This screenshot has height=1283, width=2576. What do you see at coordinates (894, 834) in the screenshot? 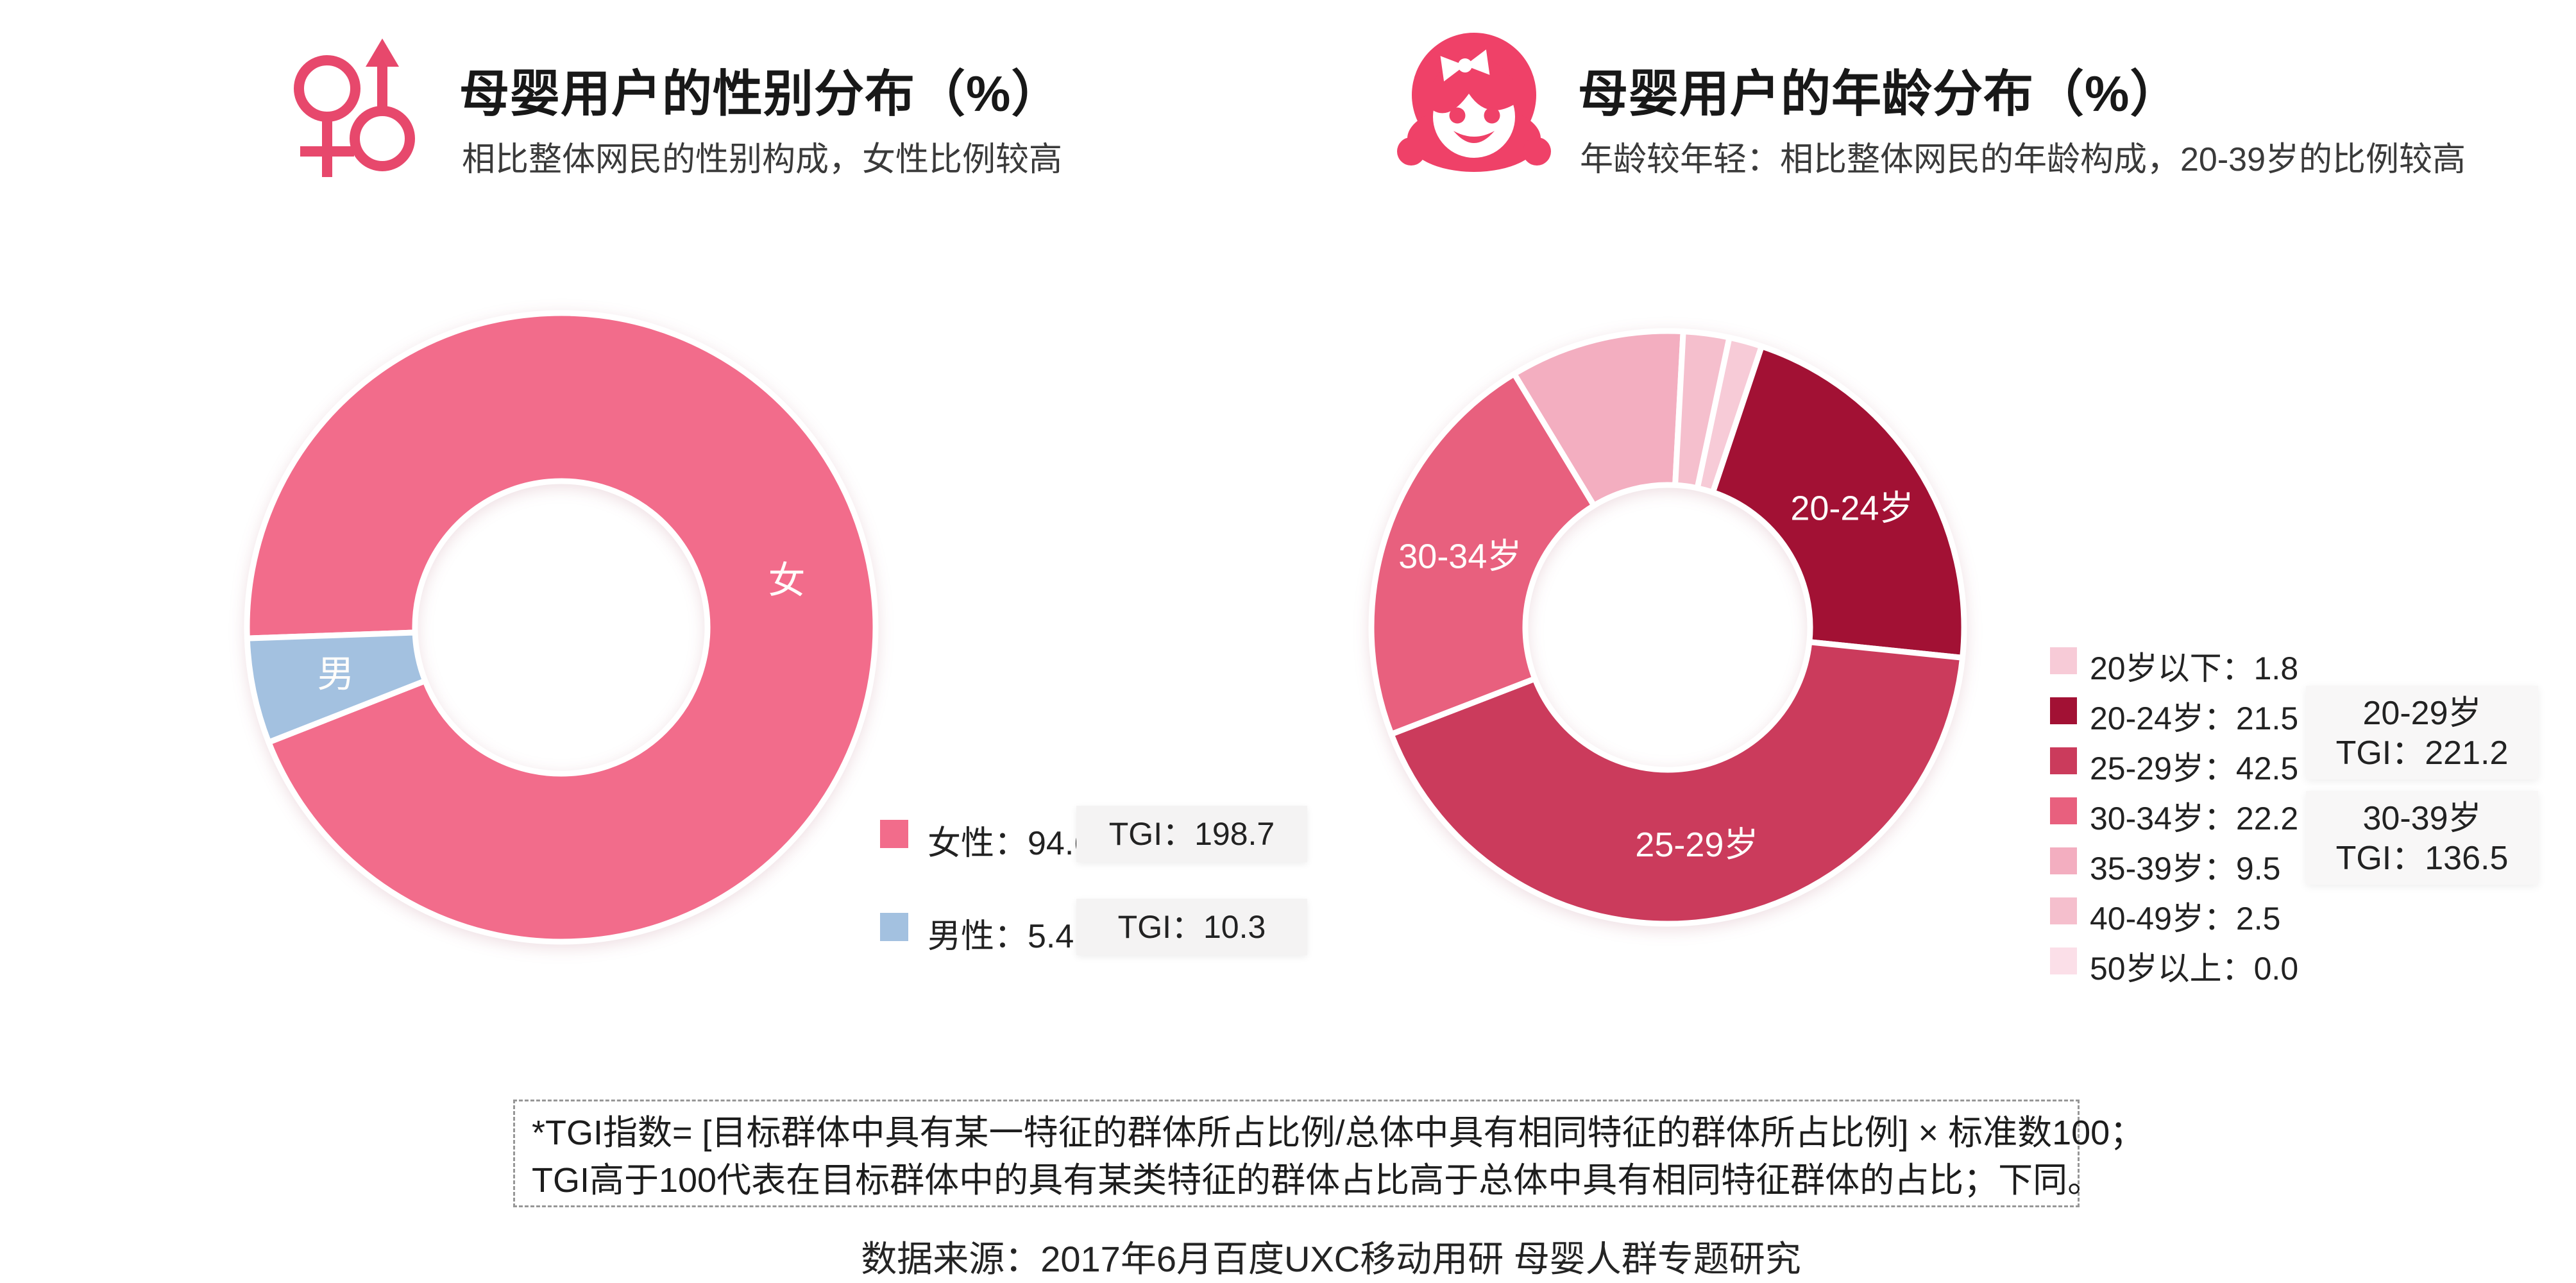
I see `legend-swatch-female` at bounding box center [894, 834].